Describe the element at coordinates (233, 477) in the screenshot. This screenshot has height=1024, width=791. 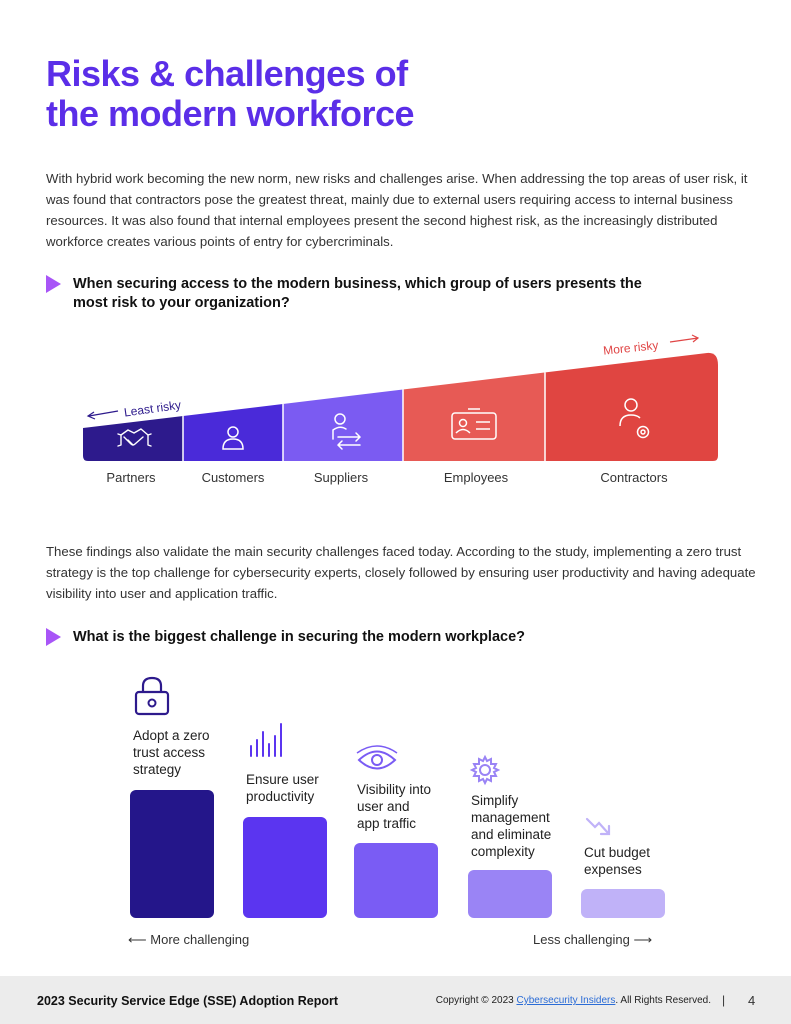
I see `group-label-customers: Customers` at that location.